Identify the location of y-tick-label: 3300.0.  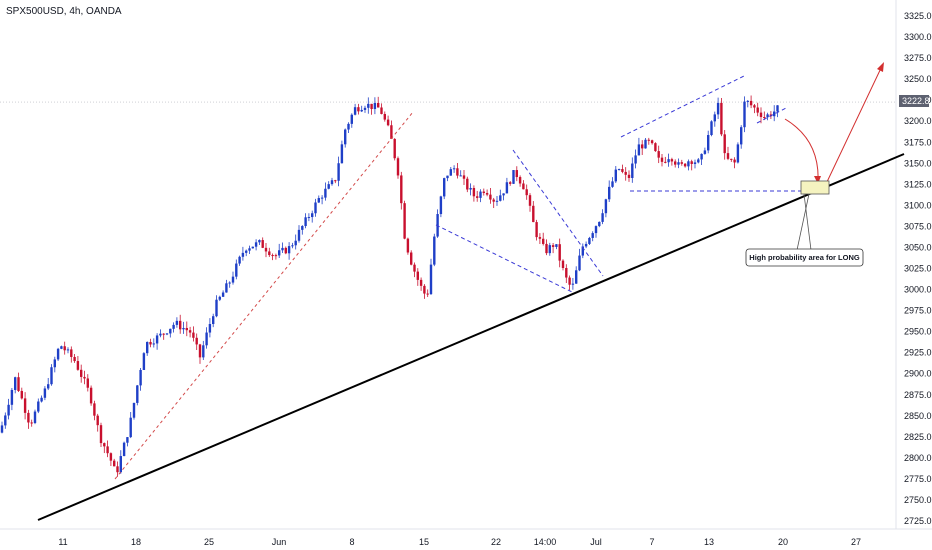
(918, 37).